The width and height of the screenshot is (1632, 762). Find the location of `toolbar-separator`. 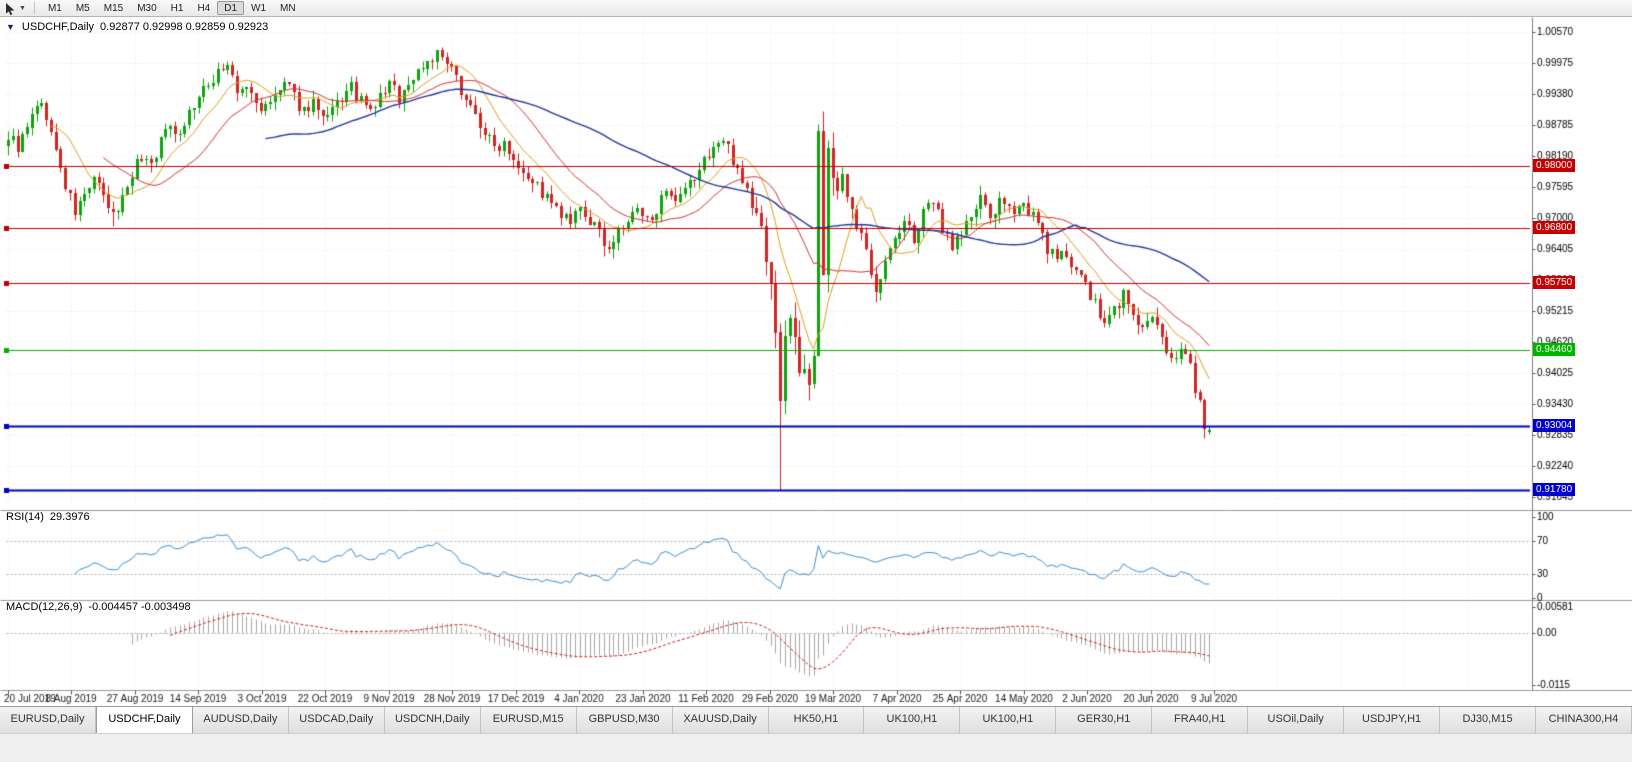

toolbar-separator is located at coordinates (34, 8).